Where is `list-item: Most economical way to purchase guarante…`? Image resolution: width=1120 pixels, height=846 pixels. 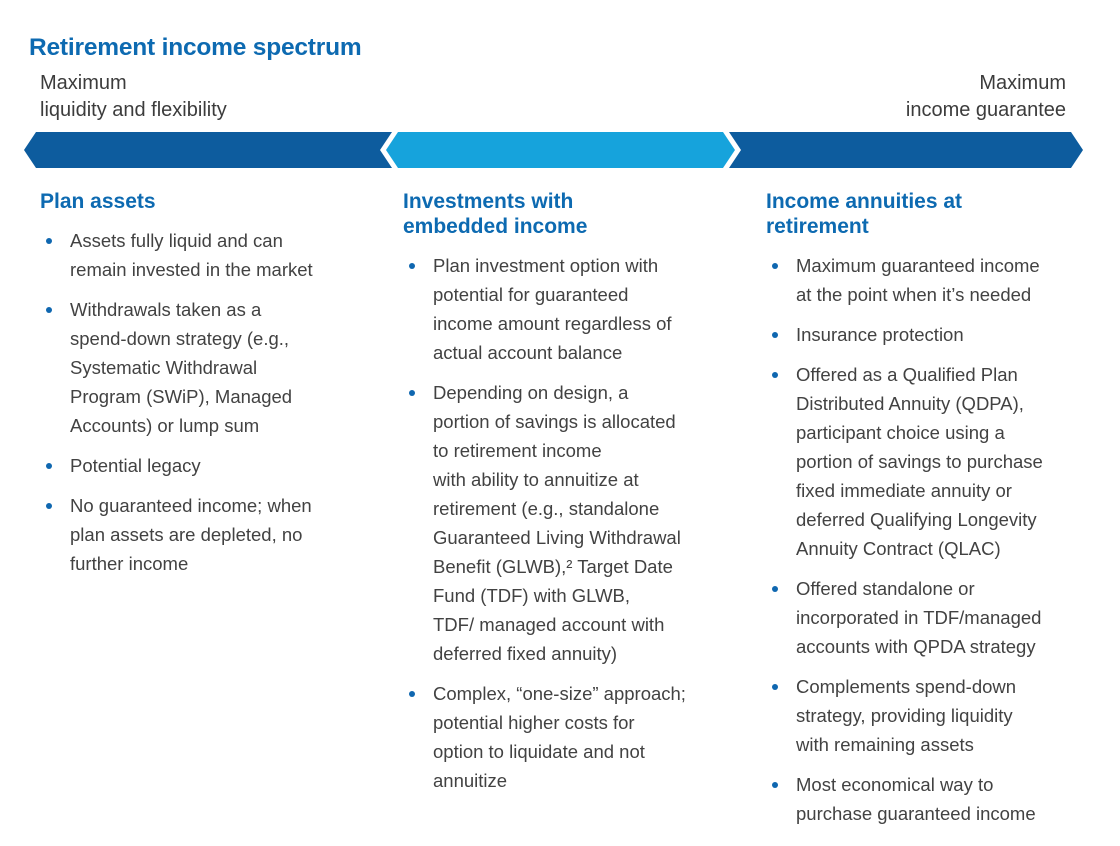
list-item: Most economical way to purchase guarante… is located at coordinates (927, 799).